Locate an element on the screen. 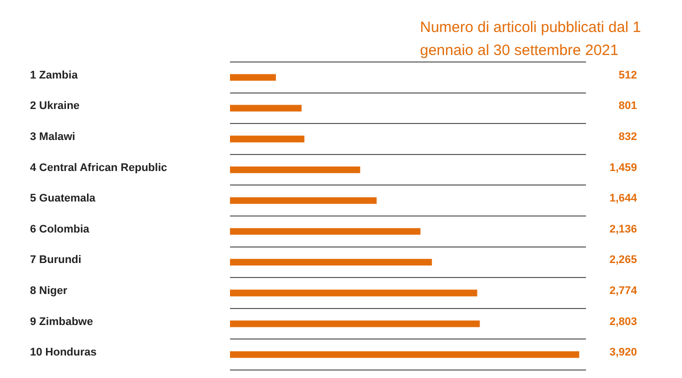  y-tick-label: 1 Zambia is located at coordinates (54, 75).